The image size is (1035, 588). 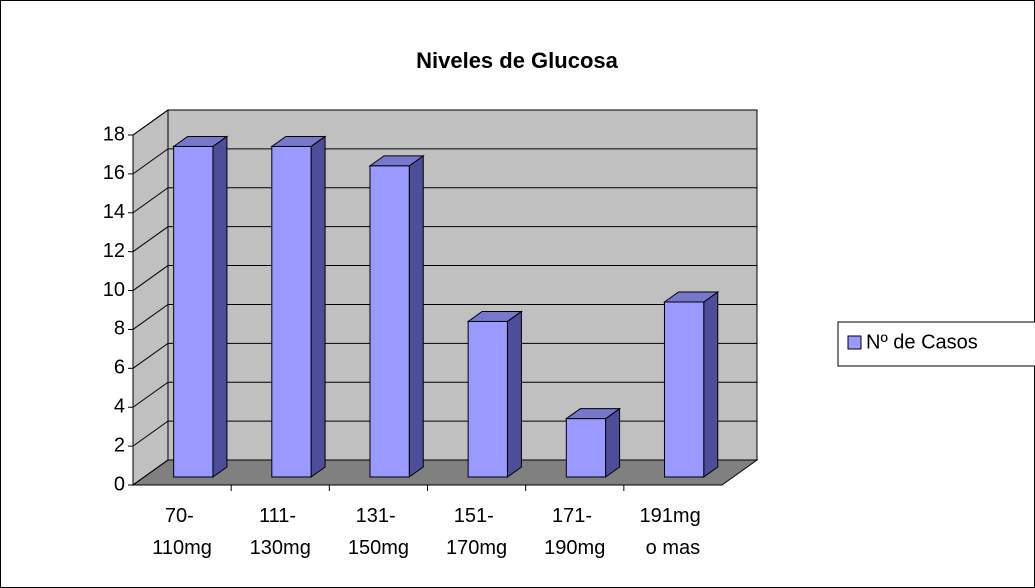 What do you see at coordinates (517, 60) in the screenshot?
I see `chart-title: Niveles de Glucosa` at bounding box center [517, 60].